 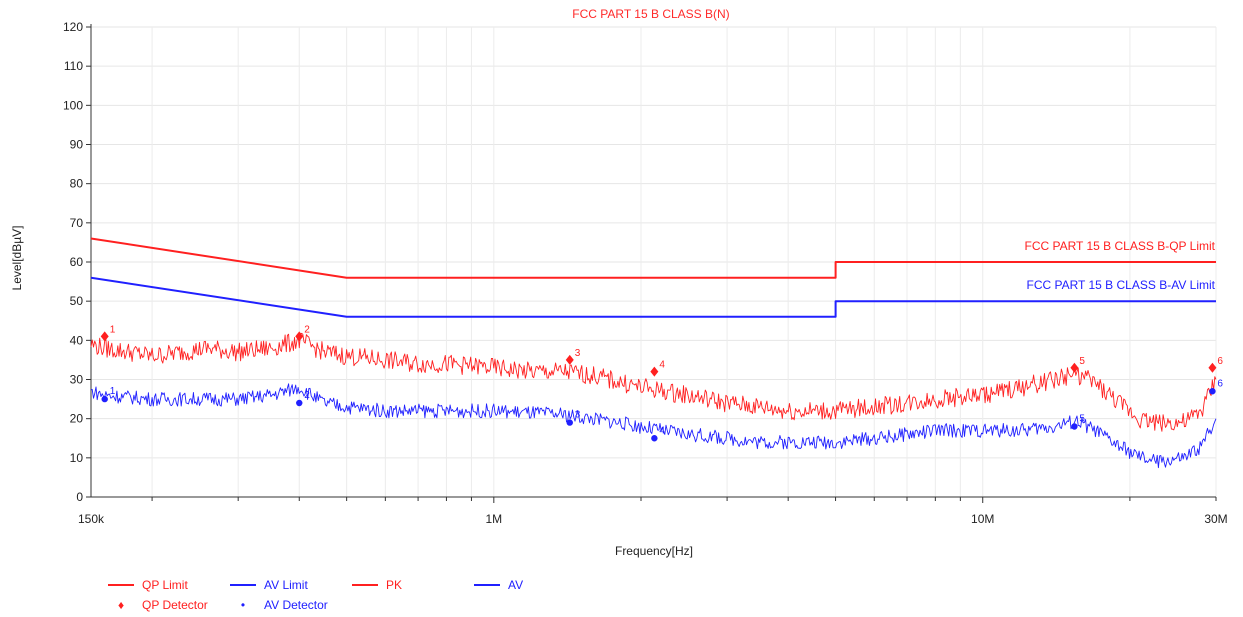 What do you see at coordinates (653, 258) in the screenshot?
I see `series-qp-limit` at bounding box center [653, 258].